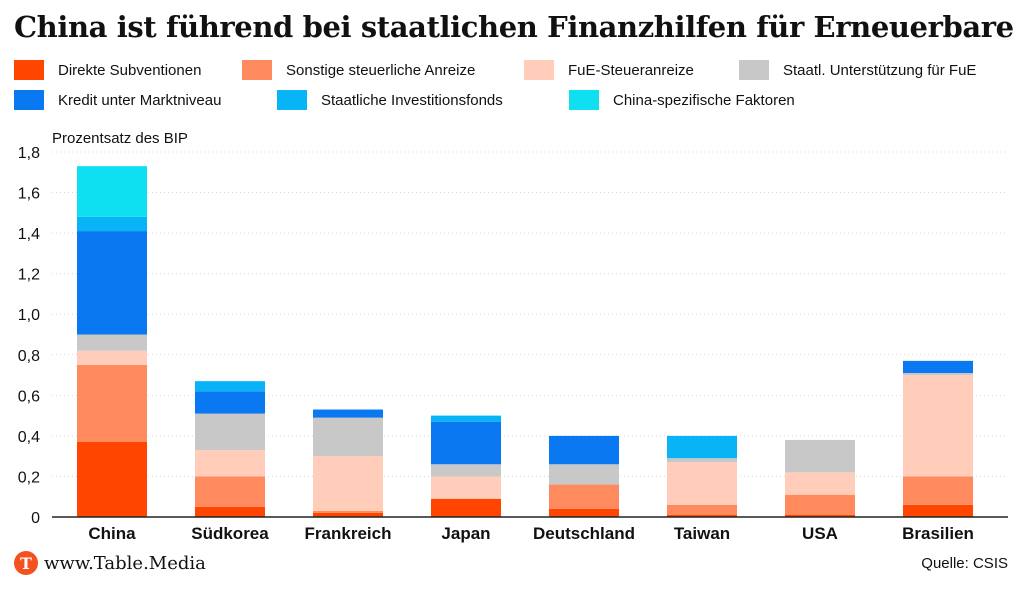 The image size is (1024, 590). Describe the element at coordinates (140, 100) in the screenshot. I see `legend-label: Kredit unter Marktniveau` at that location.